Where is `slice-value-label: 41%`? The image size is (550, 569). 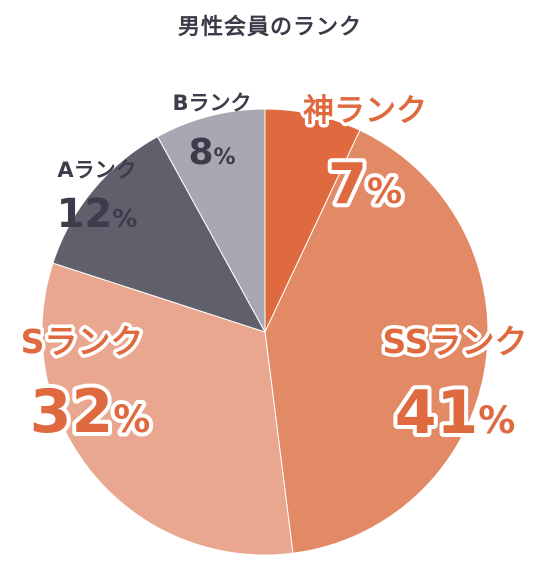
slice-value-label: 41% is located at coordinates (455, 413).